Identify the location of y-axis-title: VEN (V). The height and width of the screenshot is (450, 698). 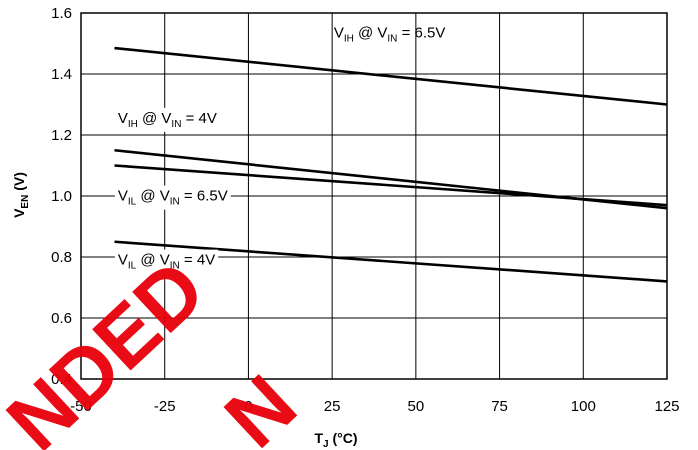
(21, 195).